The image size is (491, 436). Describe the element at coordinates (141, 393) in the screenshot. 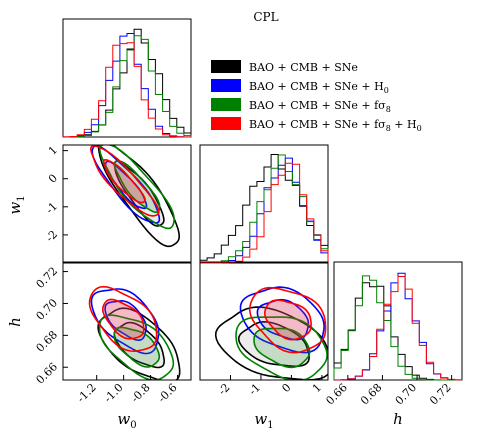

I see `xtick-label-w0-2: -0.8` at that location.